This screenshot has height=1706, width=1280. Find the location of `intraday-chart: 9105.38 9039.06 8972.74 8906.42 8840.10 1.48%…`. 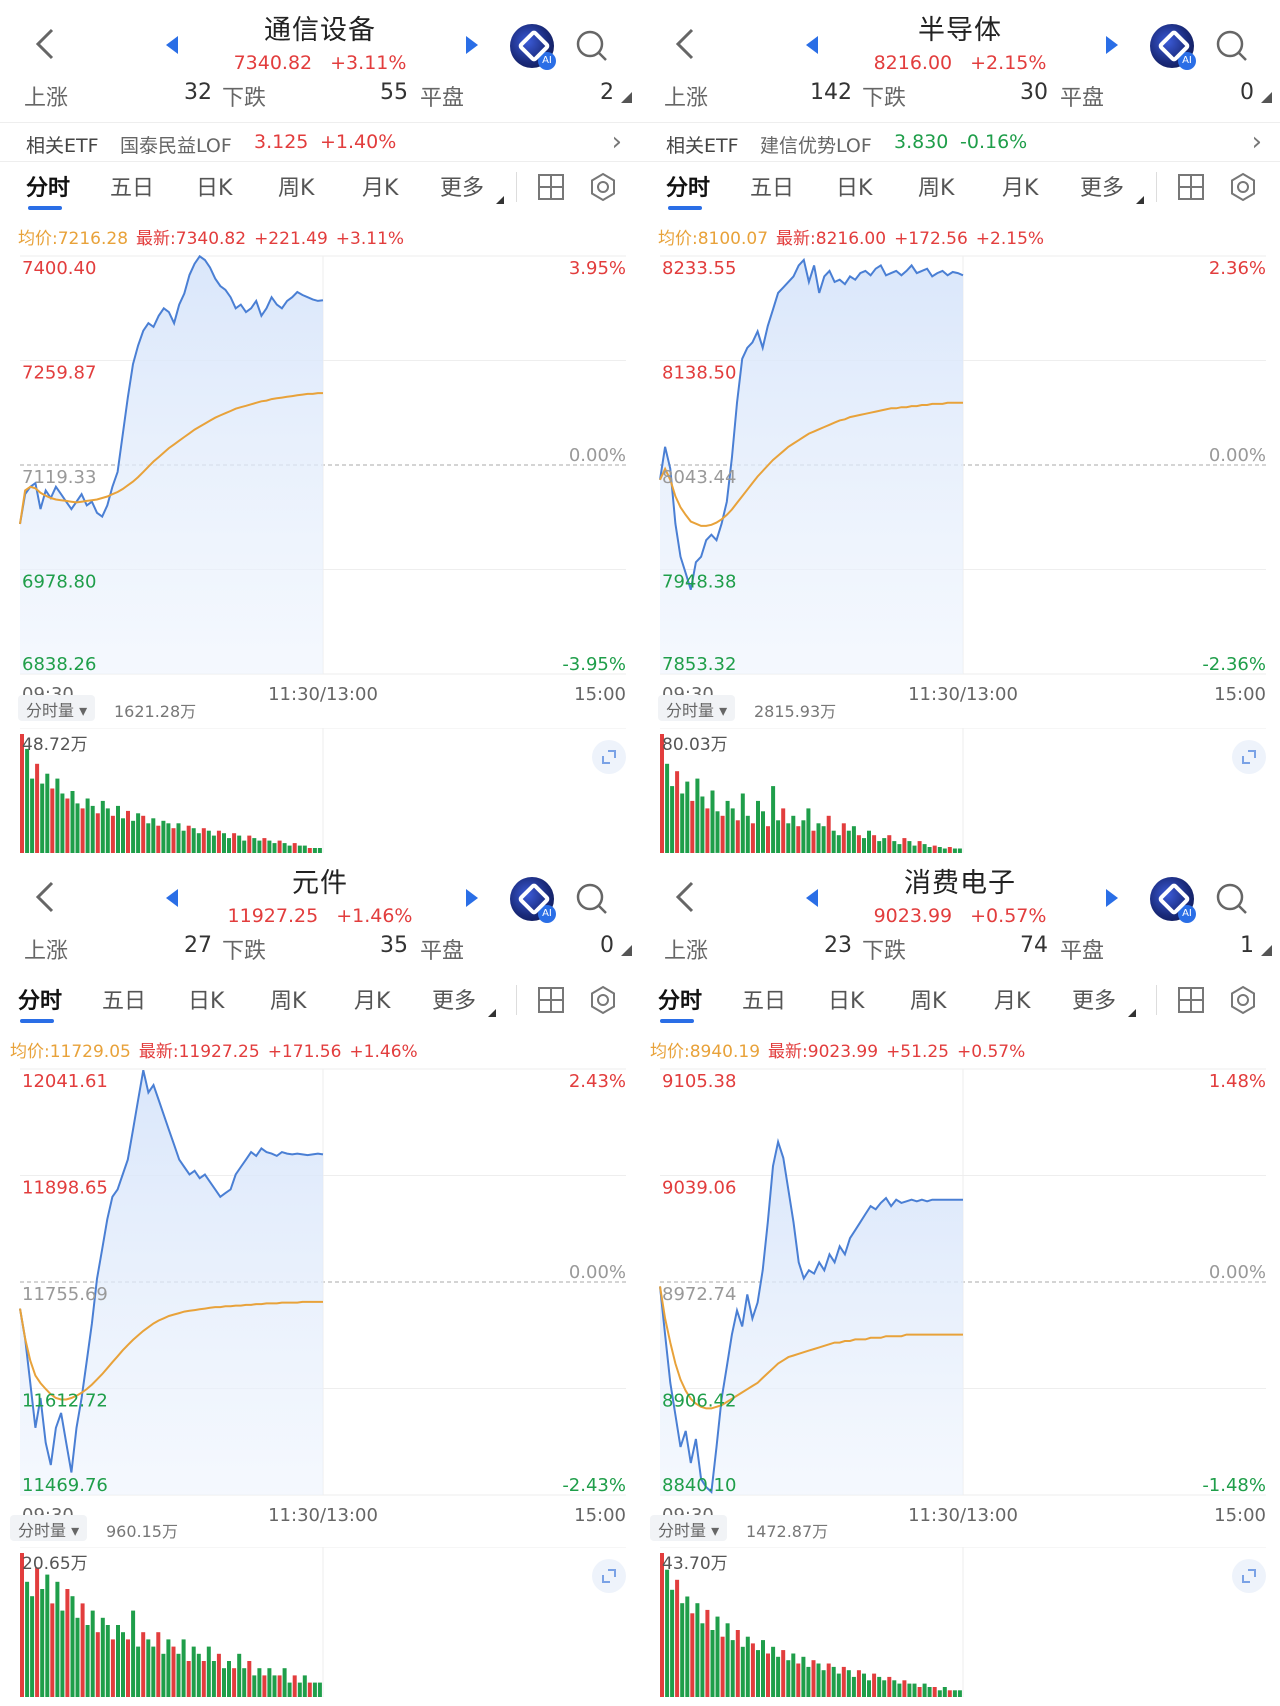

intraday-chart: 9105.38 9039.06 8972.74 8906.42 8840.10 1.48%… is located at coordinates (960, 1295).